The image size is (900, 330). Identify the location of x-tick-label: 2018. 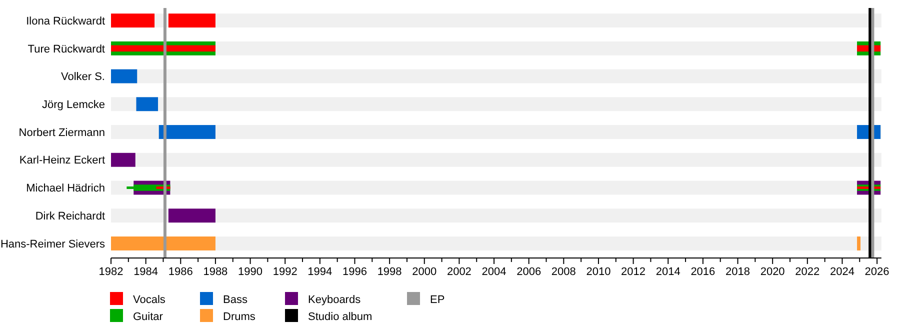
(738, 272).